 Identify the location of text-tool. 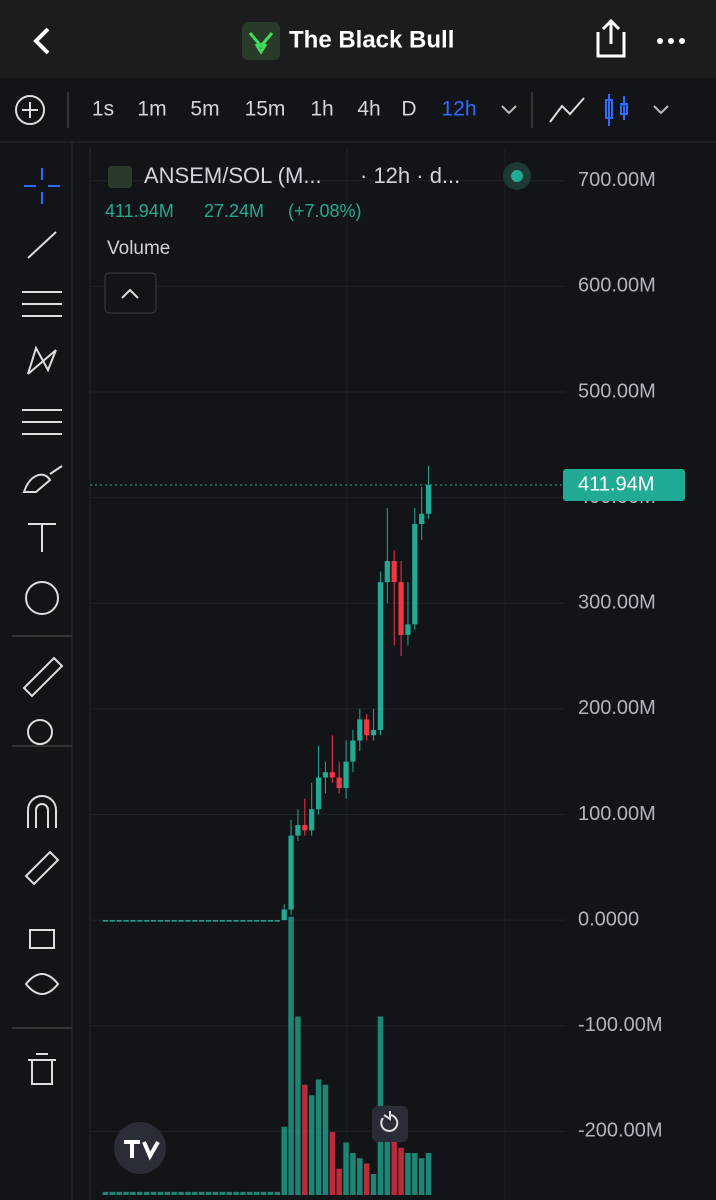
(42, 537).